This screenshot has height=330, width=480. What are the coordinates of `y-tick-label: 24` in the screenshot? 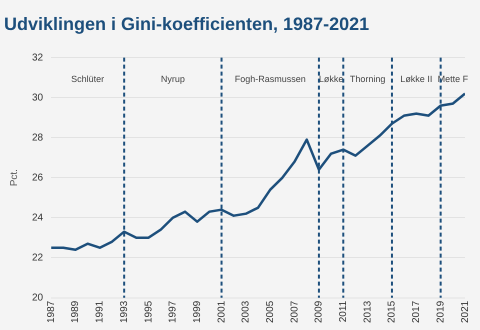 It's located at (38, 218).